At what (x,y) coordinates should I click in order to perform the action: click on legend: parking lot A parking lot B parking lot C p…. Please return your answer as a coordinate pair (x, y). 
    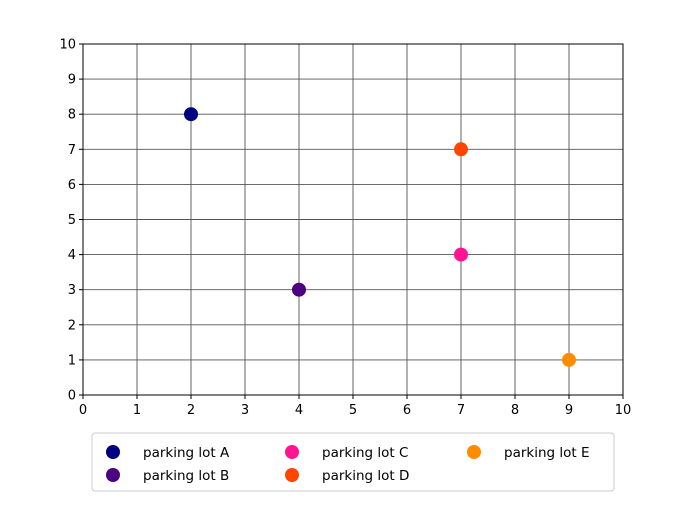
    Looking at the image, I should click on (353, 462).